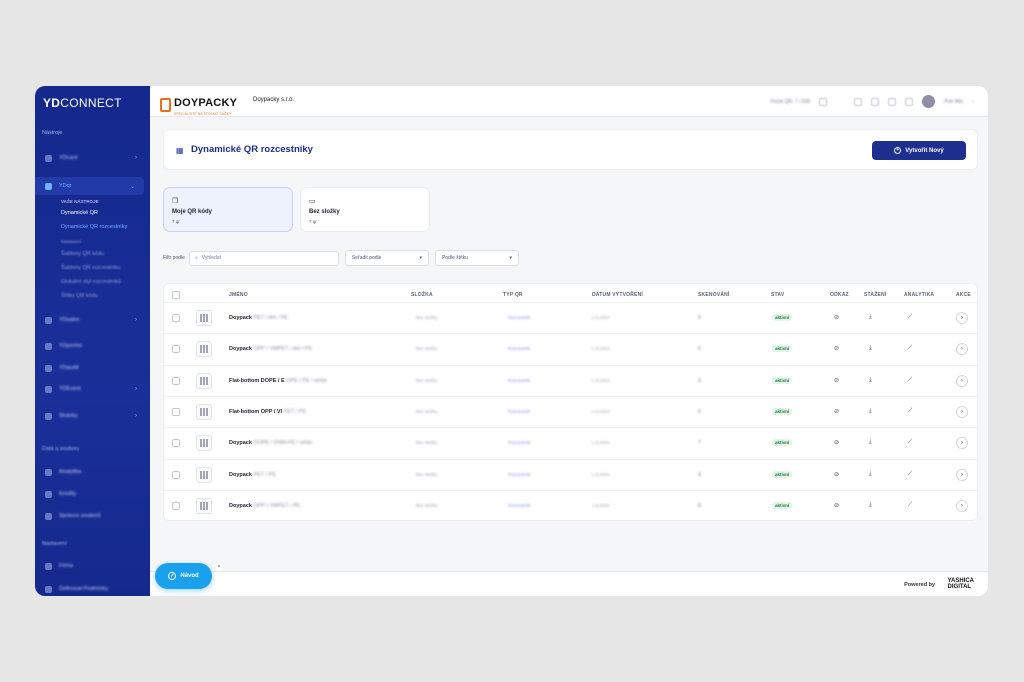 Image resolution: width=1024 pixels, height=682 pixels. What do you see at coordinates (90, 494) in the screenshot?
I see `sidebar-item-credits: Kredity` at bounding box center [90, 494].